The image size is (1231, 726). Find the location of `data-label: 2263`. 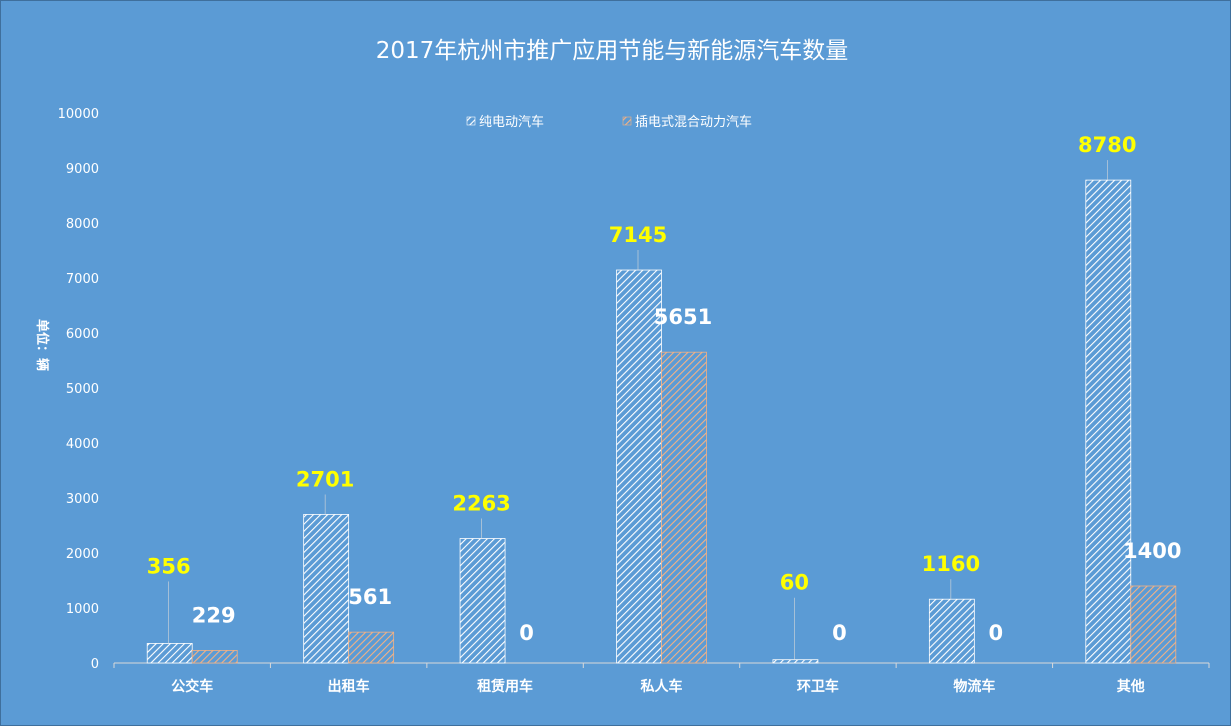

data-label: 2263 is located at coordinates (481, 504).